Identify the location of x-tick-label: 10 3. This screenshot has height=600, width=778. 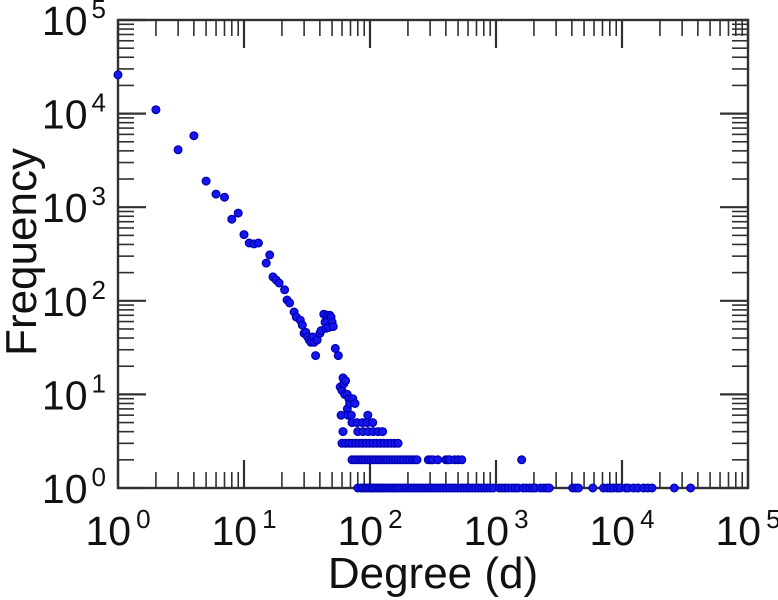
(495, 529).